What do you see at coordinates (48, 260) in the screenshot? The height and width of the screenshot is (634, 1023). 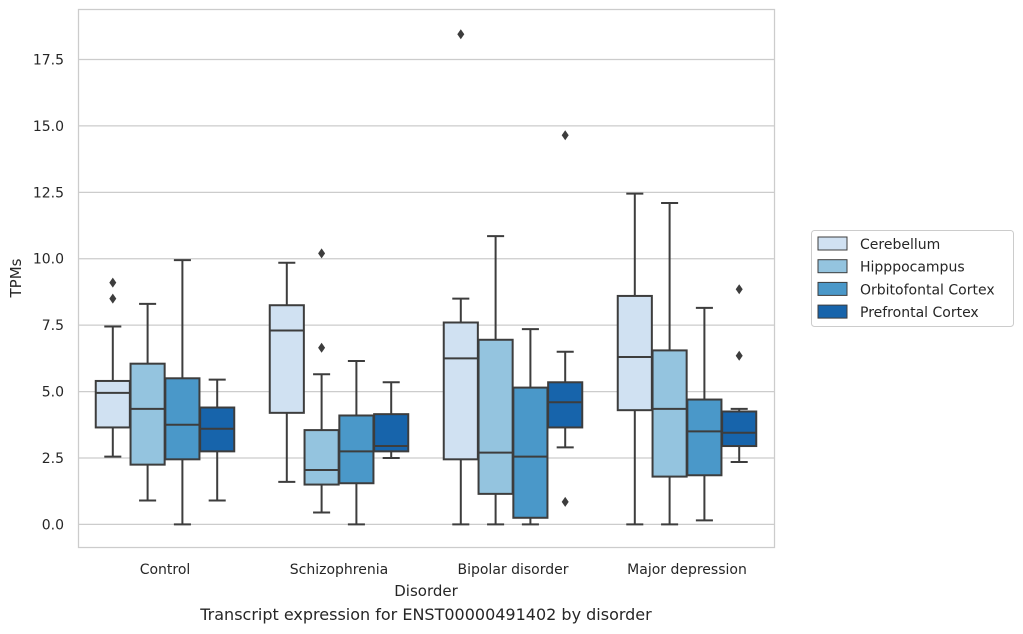 I see `y-tick-label: 10.0` at bounding box center [48, 260].